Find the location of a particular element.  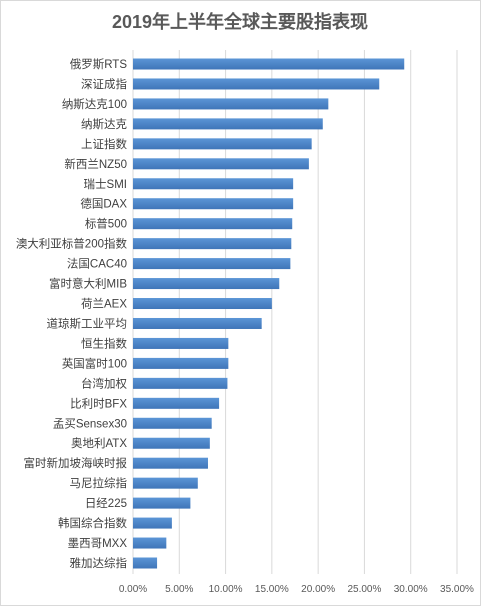

category-label: 深证成指 is located at coordinates (104, 84).